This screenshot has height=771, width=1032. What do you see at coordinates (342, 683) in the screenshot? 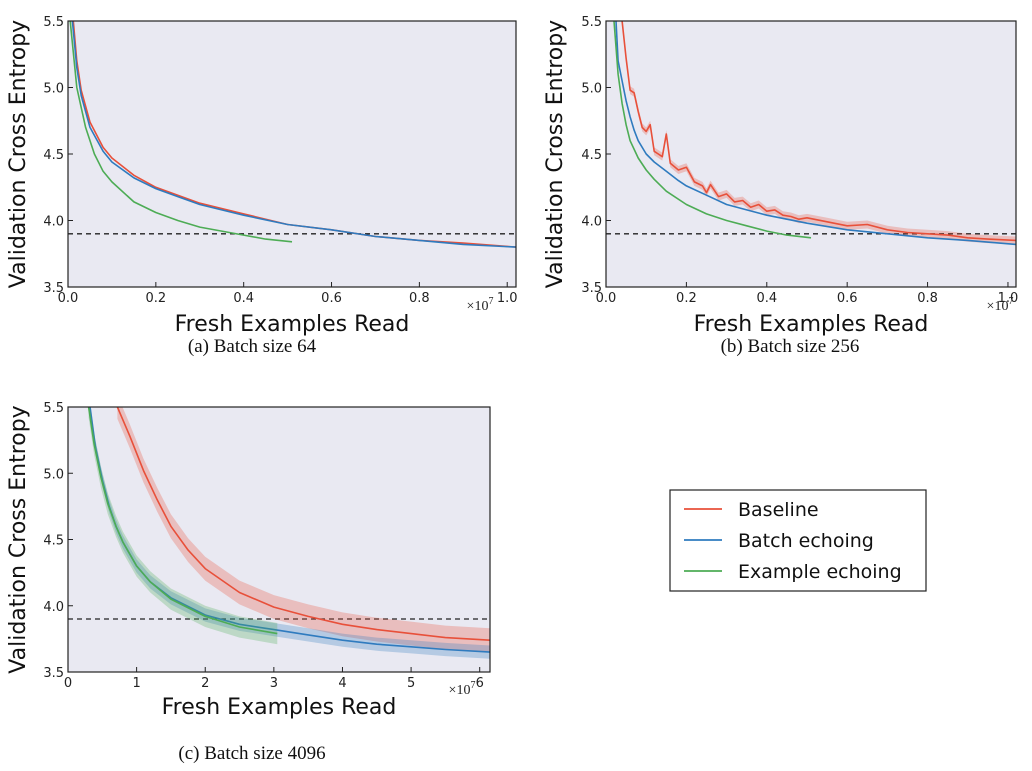
I see `x-tick-label: 4` at bounding box center [342, 683].